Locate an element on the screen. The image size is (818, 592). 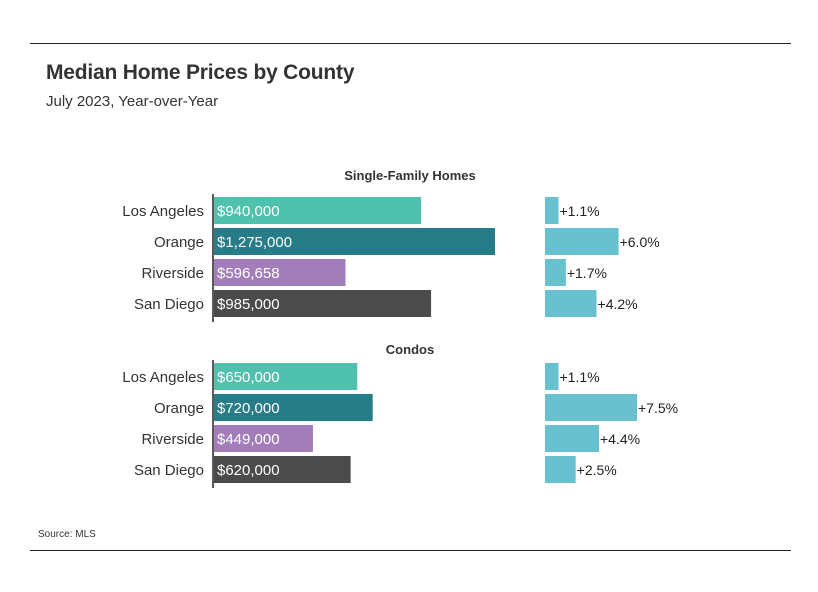
price-bar-single-family-homes-riverside is located at coordinates (280, 272).